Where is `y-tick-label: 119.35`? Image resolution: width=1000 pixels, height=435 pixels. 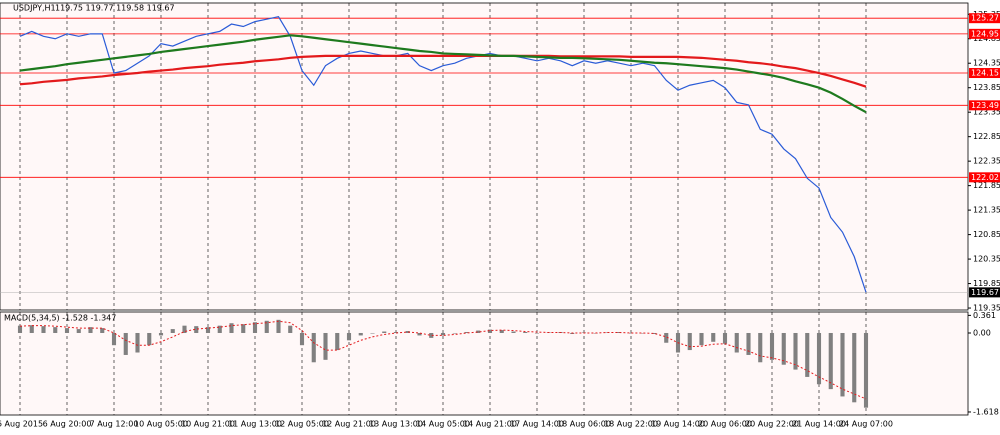
y-tick-label: 119.35 is located at coordinates (986, 308).